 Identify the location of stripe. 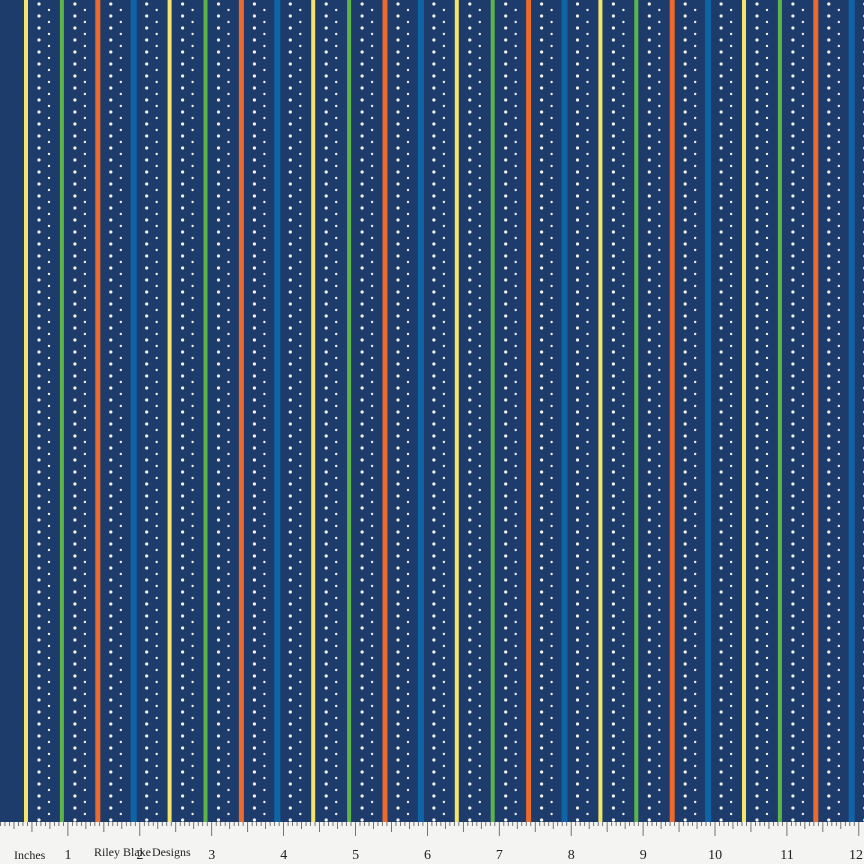
(133, 411).